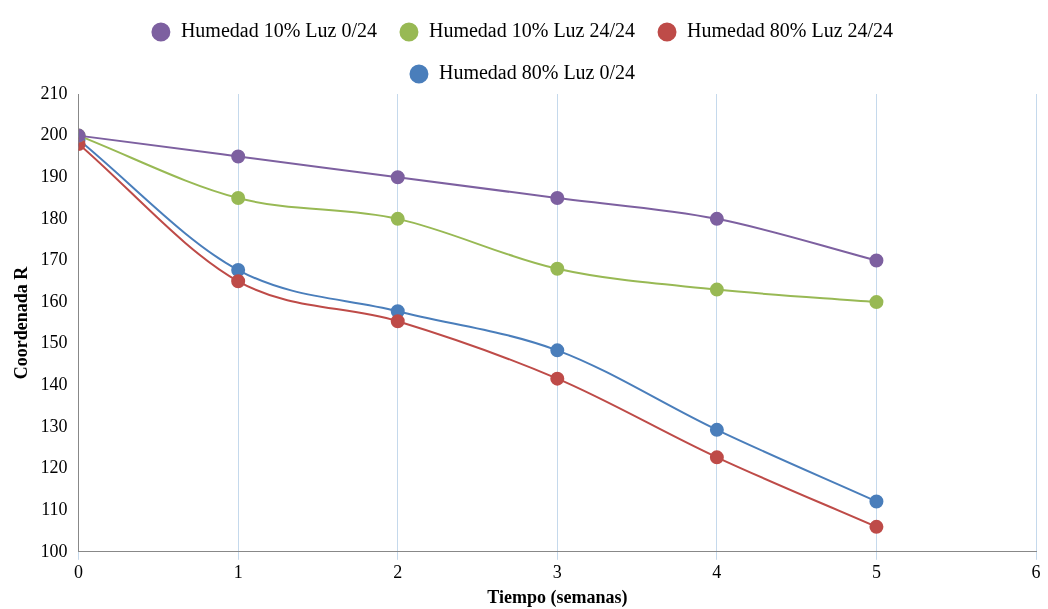 This screenshot has height=609, width=1048. What do you see at coordinates (54, 259) in the screenshot?
I see `y-tick-label: 170` at bounding box center [54, 259].